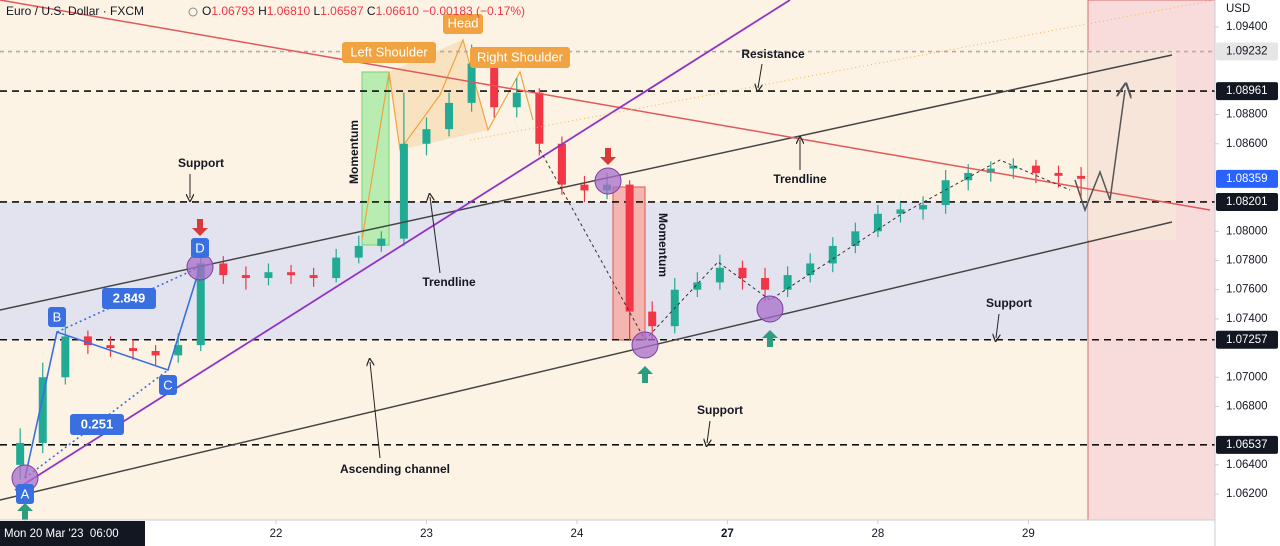 Image resolution: width=1280 pixels, height=546 pixels. Describe the element at coordinates (1247, 27) in the screenshot. I see `y-tick-label: 1.09400` at that location.